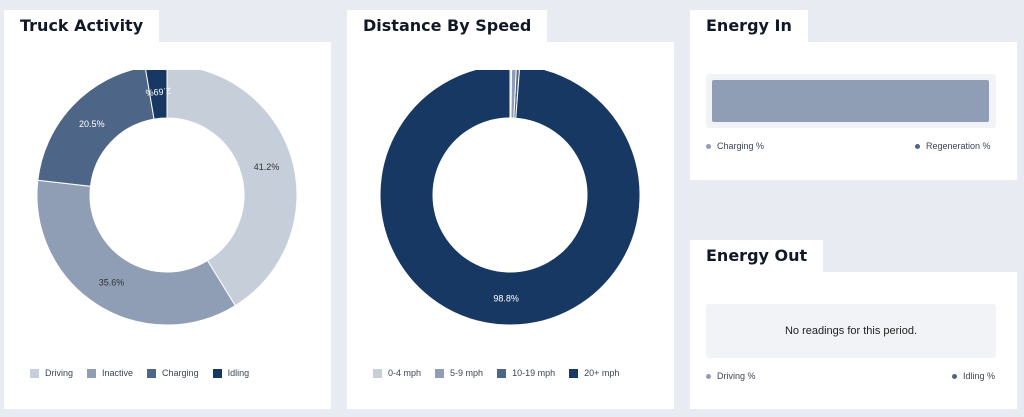 This screenshot has width=1024, height=417. What do you see at coordinates (954, 376) in the screenshot?
I see `idling-dot-icon` at bounding box center [954, 376].